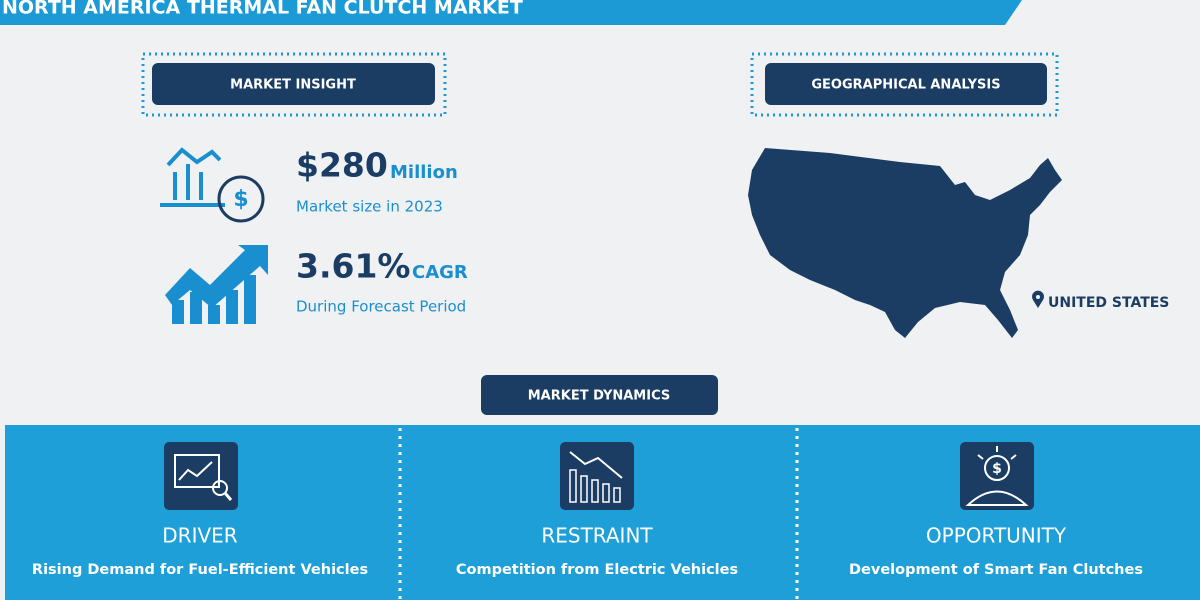 This screenshot has height=600, width=1200. Describe the element at coordinates (1038, 299) in the screenshot. I see `location-pin` at that location.